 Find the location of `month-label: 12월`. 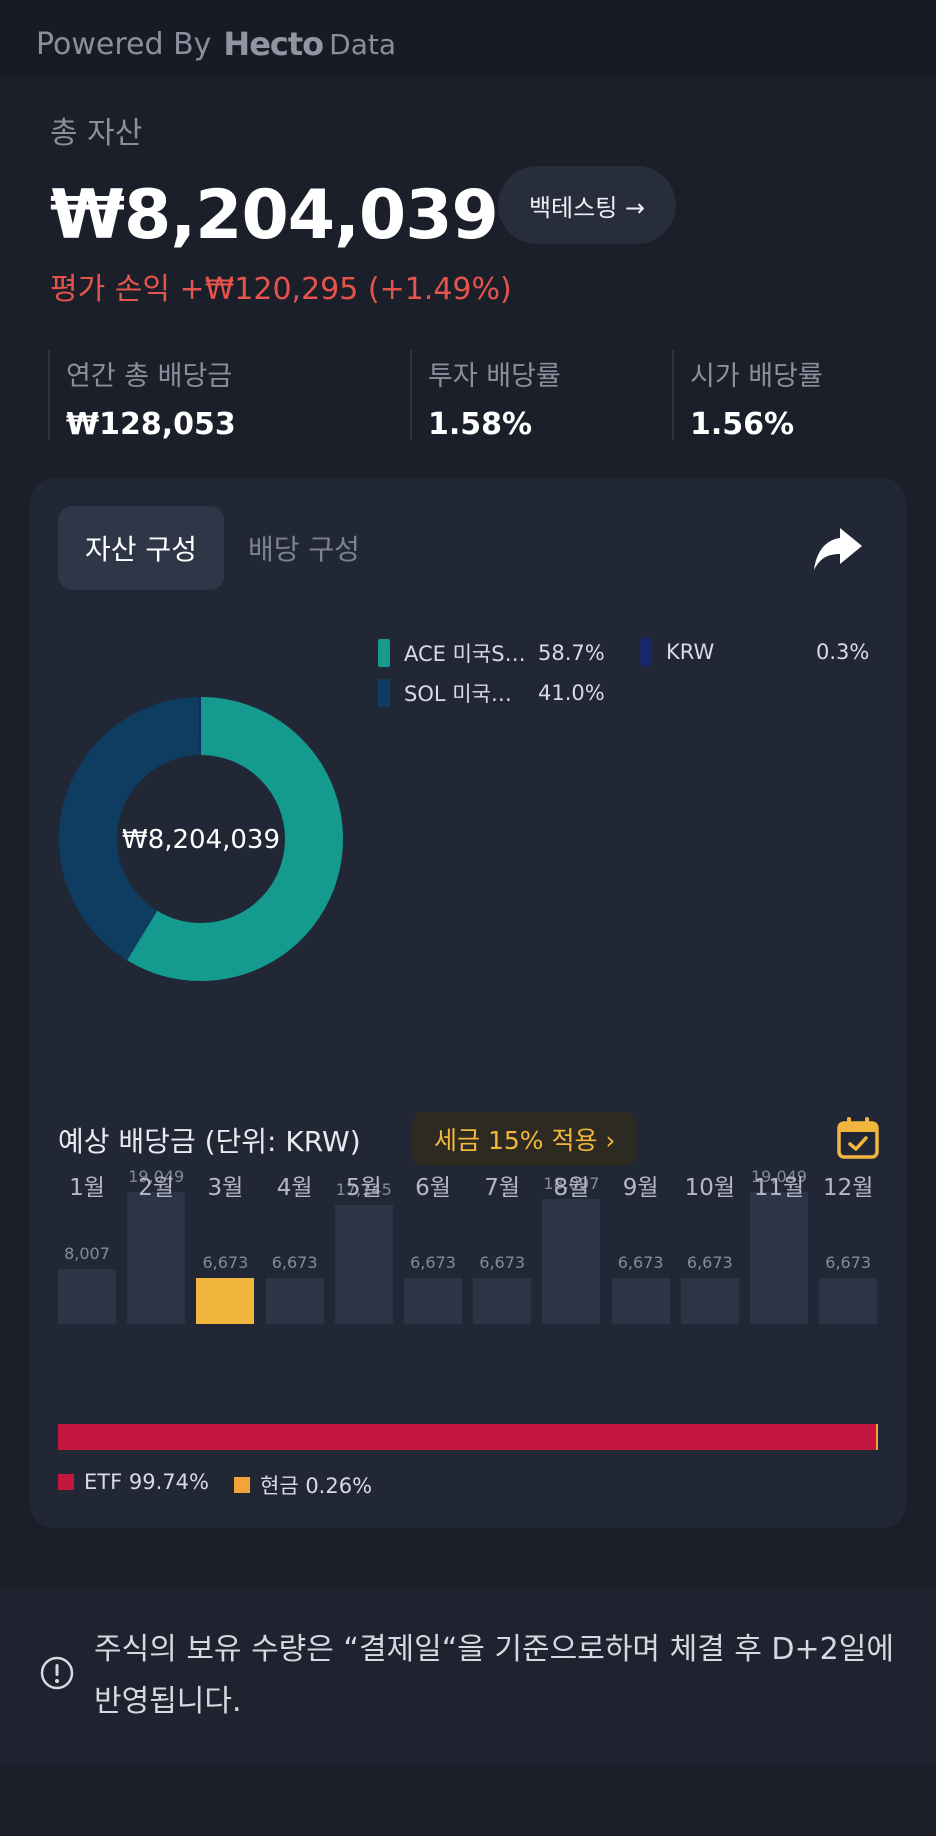

month-label: 12월 is located at coordinates (848, 1188).